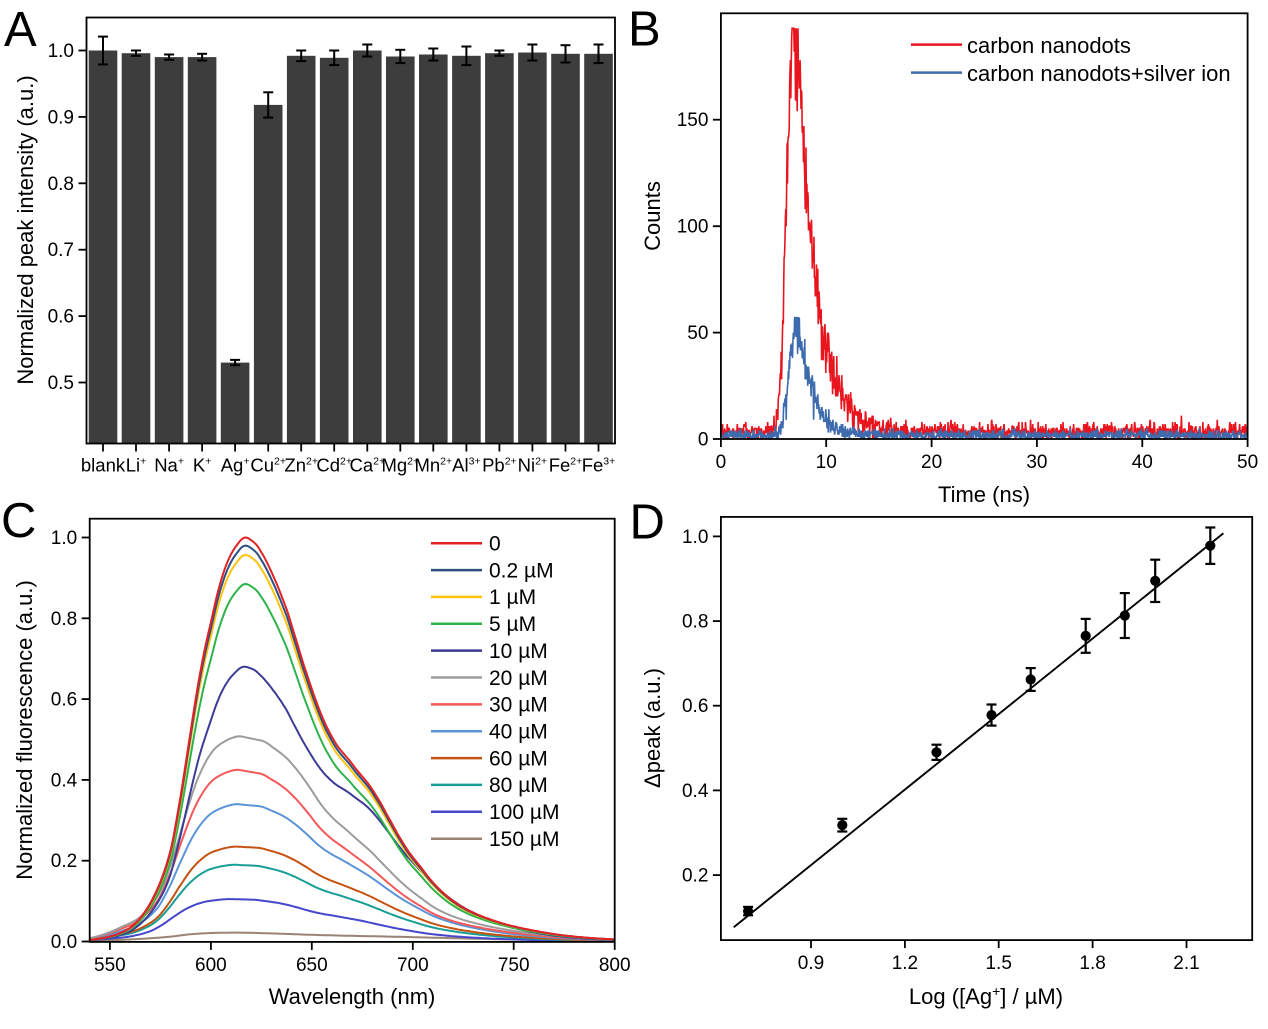  Describe the element at coordinates (1142, 462) in the screenshot. I see `svg-text: 40` at that location.